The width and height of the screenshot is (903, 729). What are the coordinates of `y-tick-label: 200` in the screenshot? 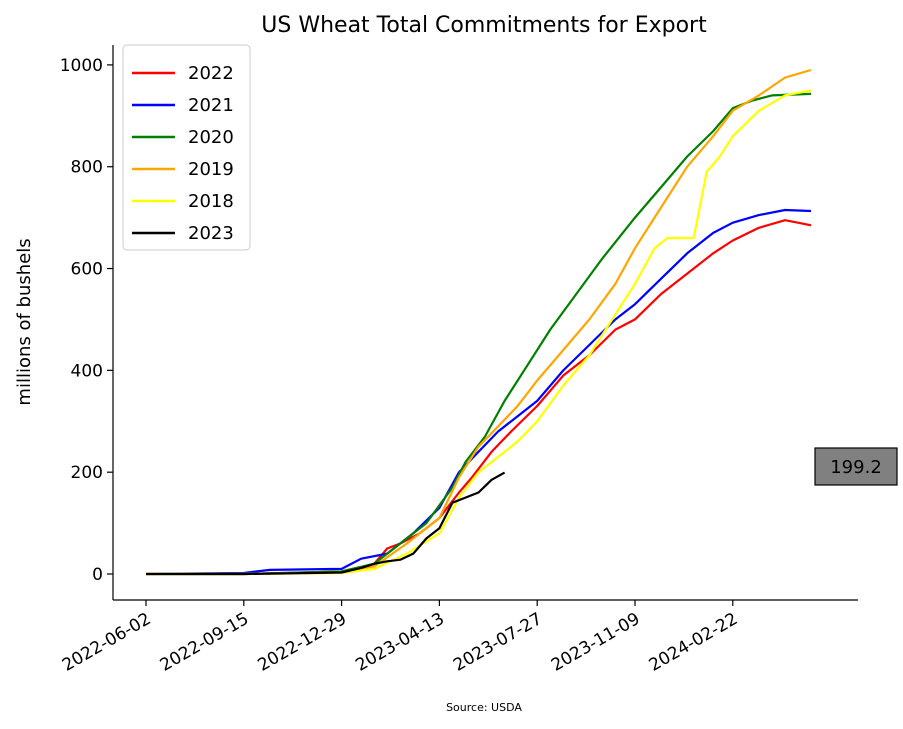 It's located at (87, 473).